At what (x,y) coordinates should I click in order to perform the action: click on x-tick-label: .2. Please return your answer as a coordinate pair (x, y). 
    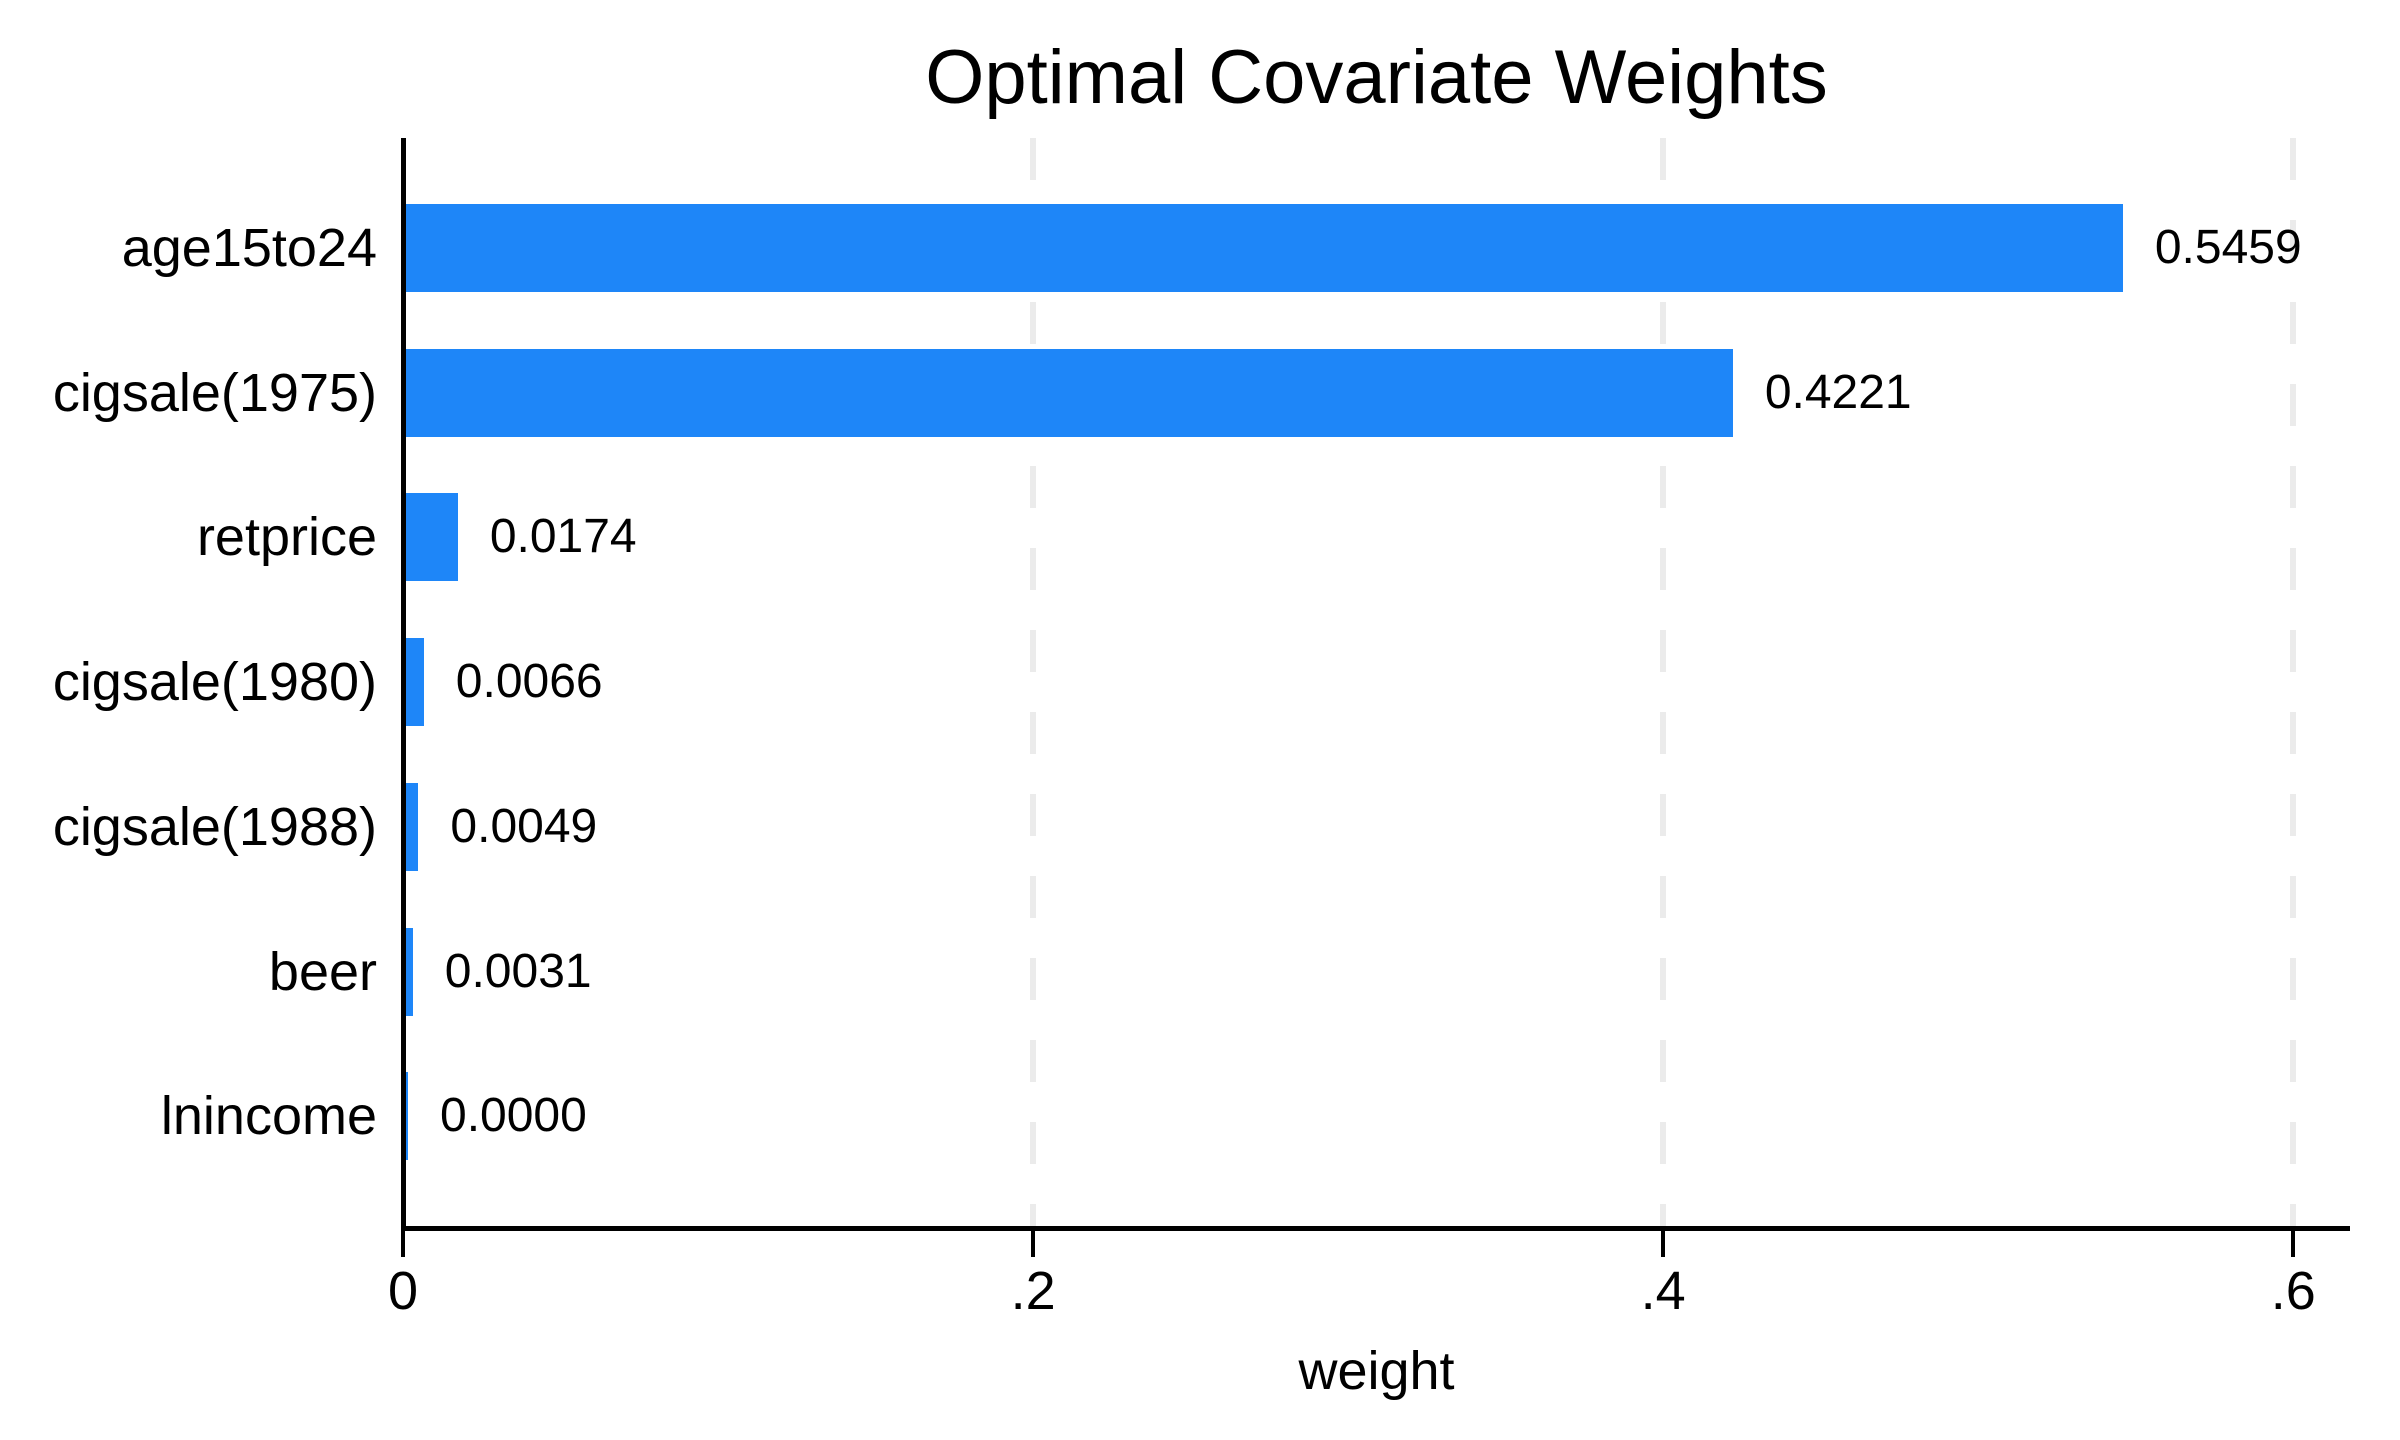
    Looking at the image, I should click on (1033, 1291).